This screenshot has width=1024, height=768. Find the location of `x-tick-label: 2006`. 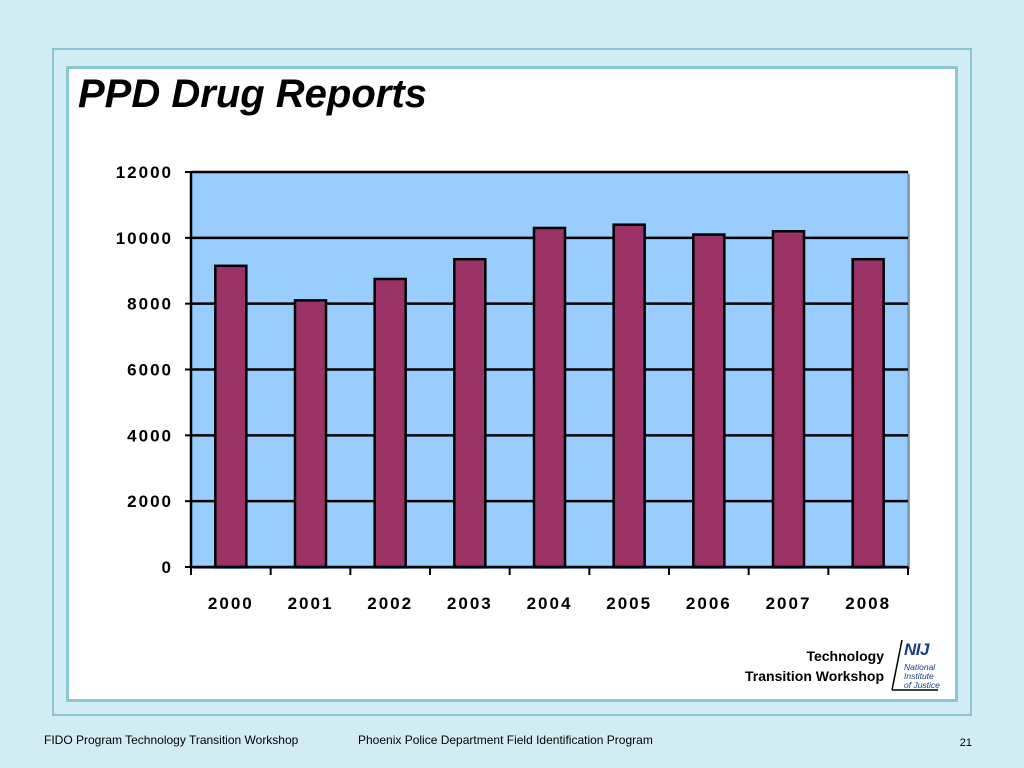

x-tick-label: 2006 is located at coordinates (709, 603).